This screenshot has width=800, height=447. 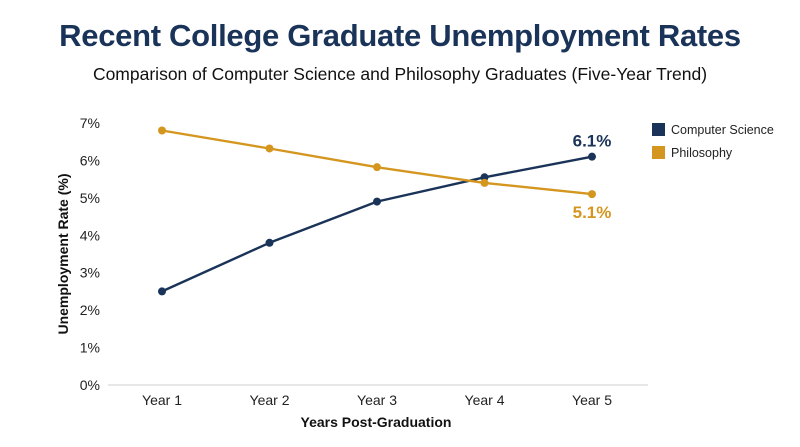 What do you see at coordinates (90, 198) in the screenshot?
I see `y-tick-label: 5%` at bounding box center [90, 198].